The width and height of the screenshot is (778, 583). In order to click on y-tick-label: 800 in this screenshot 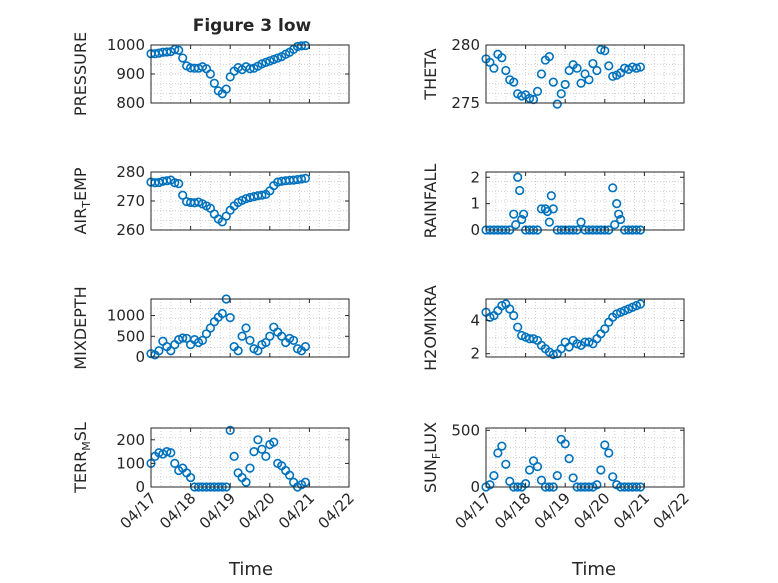, I will do `click(130, 103)`.